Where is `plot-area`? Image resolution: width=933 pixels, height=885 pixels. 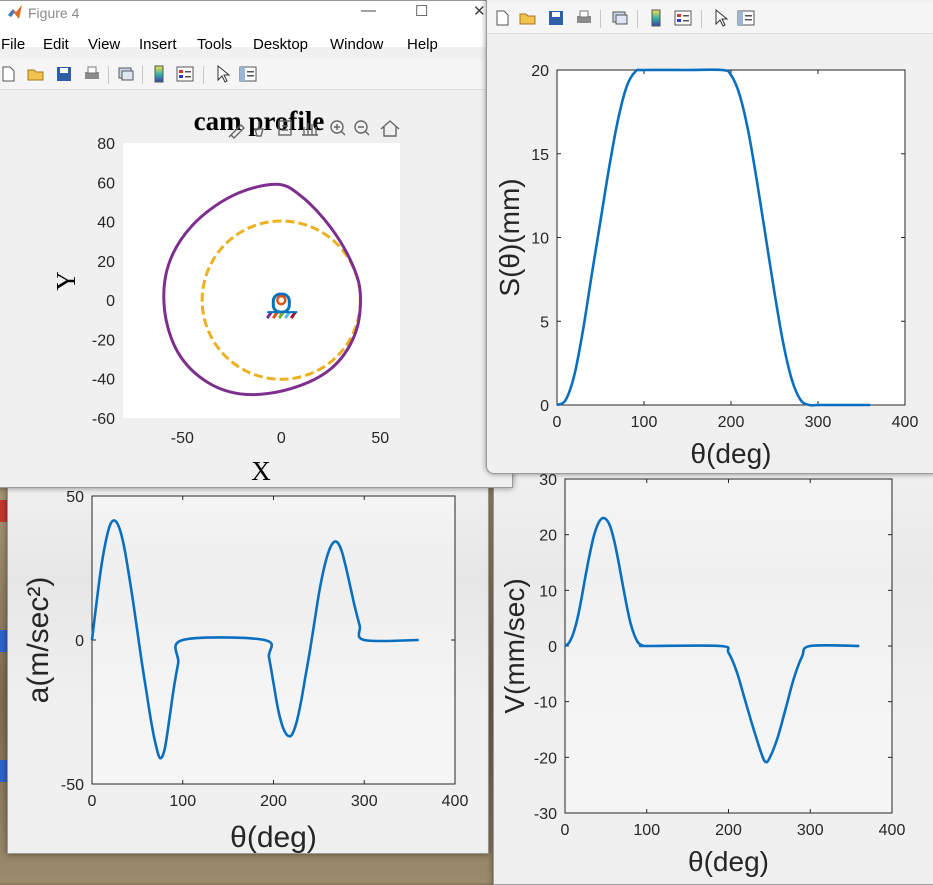 plot-area is located at coordinates (731, 237).